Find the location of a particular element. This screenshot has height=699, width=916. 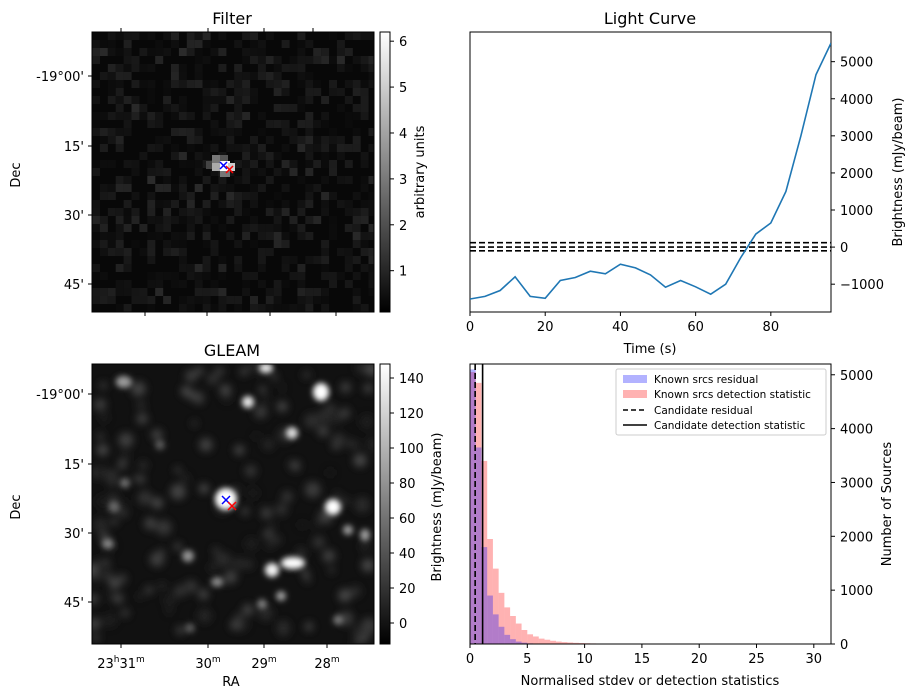

gleam-colorbar-tick: 140 is located at coordinates (411, 379).